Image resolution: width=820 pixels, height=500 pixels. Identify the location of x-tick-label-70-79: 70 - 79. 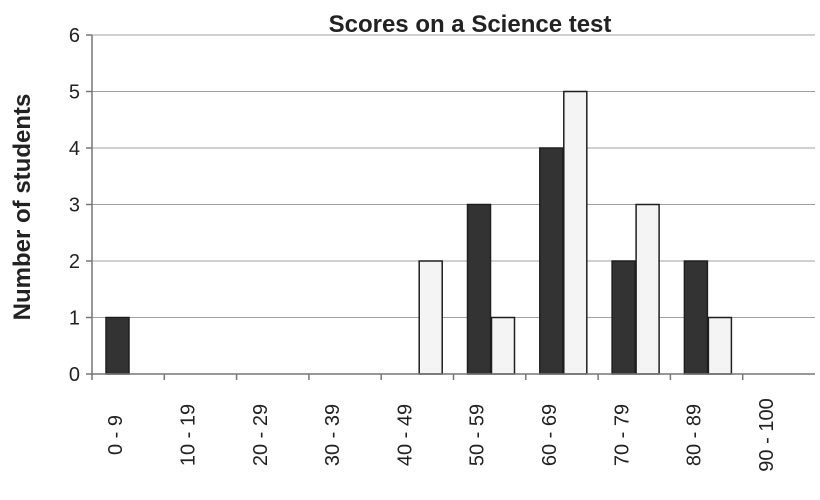
(622, 435).